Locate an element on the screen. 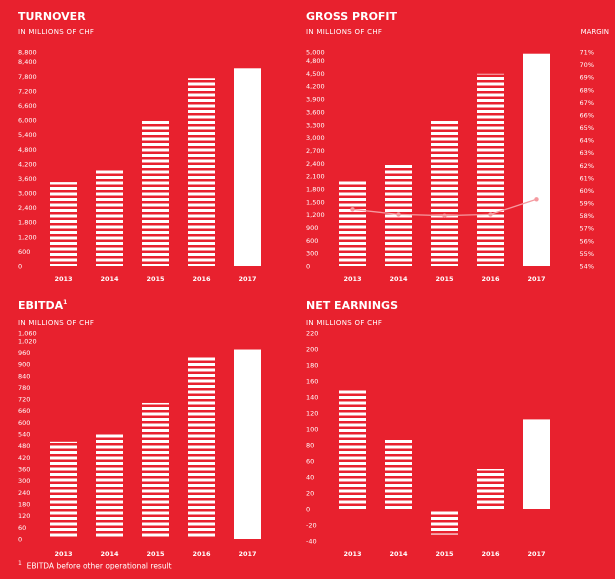  y-tick-label: 3,300 is located at coordinates (315, 125).